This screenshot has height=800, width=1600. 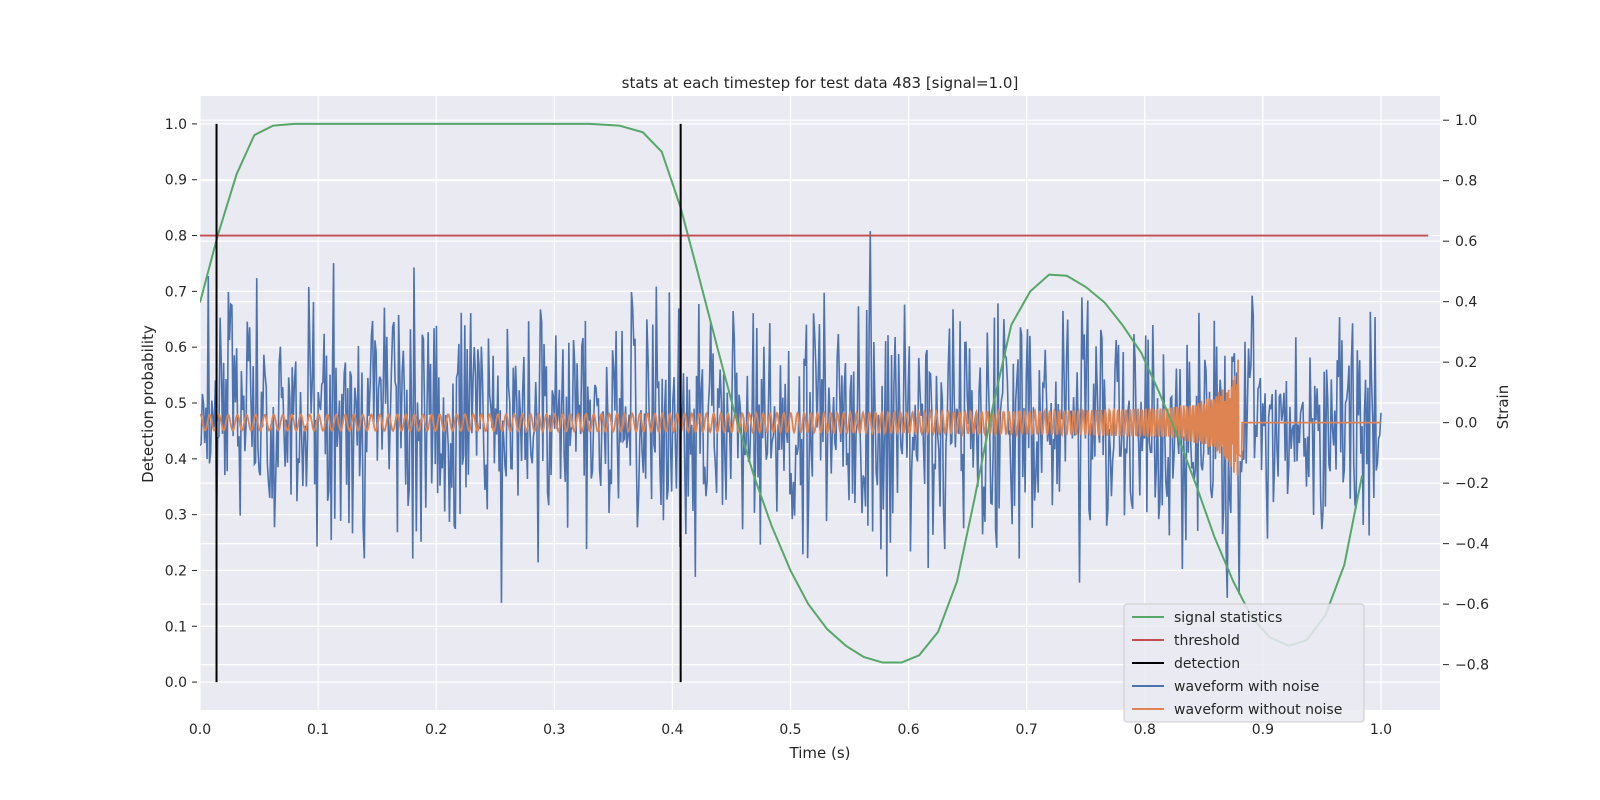 I want to click on y2-tick-label: 0.6, so click(x=1466, y=242).